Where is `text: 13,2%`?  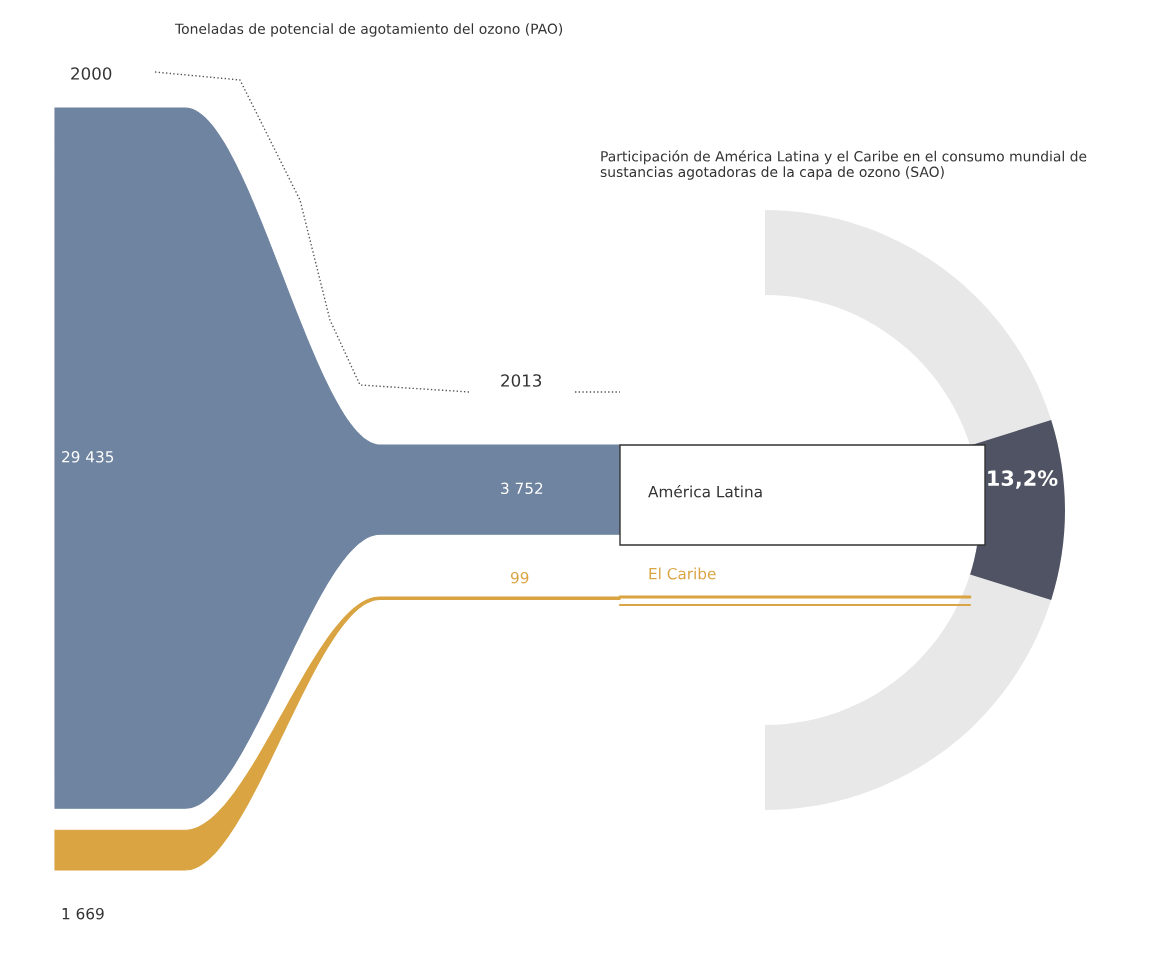 text: 13,2% is located at coordinates (1023, 479).